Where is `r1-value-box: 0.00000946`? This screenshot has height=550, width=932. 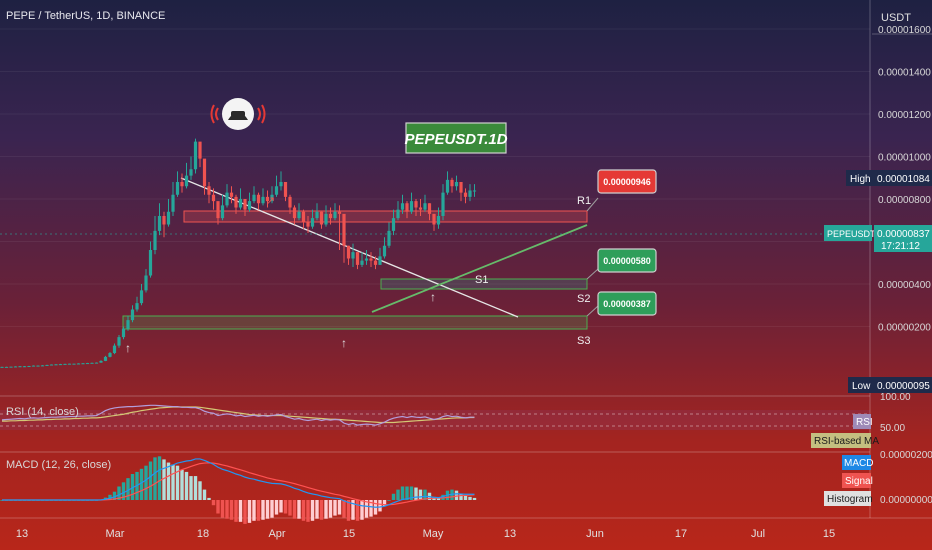
r1-value-box: 0.00000946 is located at coordinates (627, 181).